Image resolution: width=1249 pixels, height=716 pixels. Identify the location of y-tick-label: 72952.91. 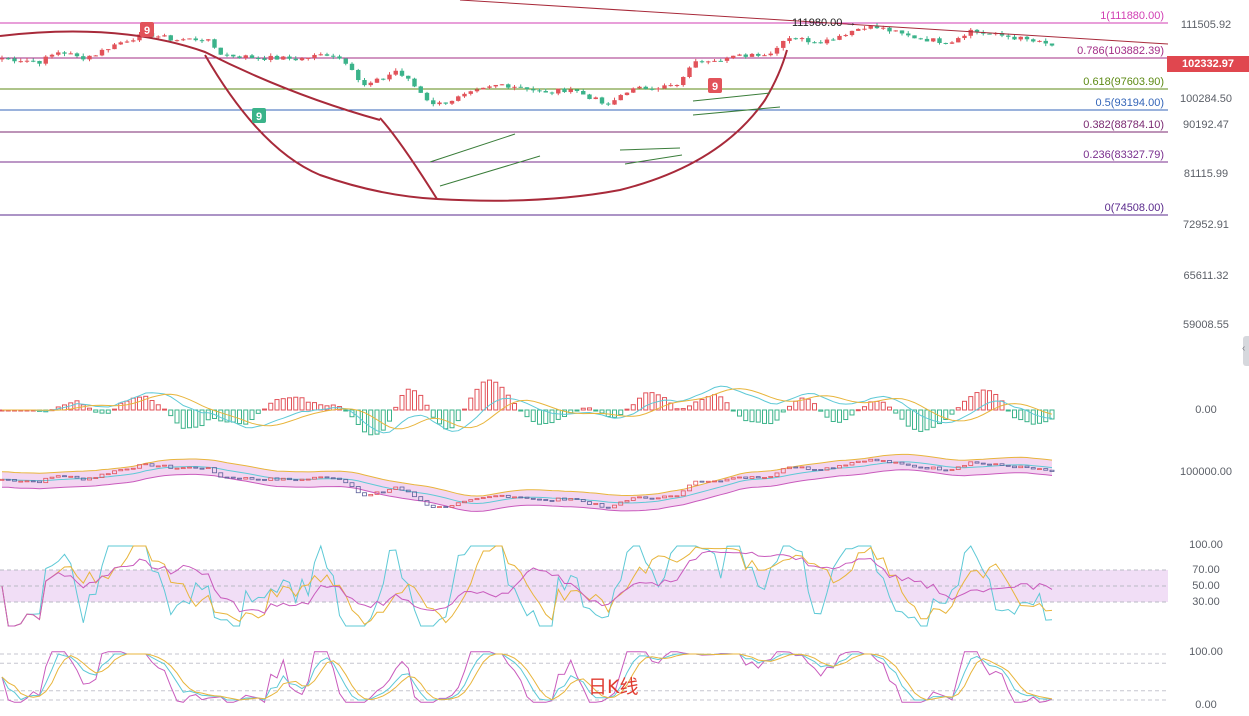
(1206, 225).